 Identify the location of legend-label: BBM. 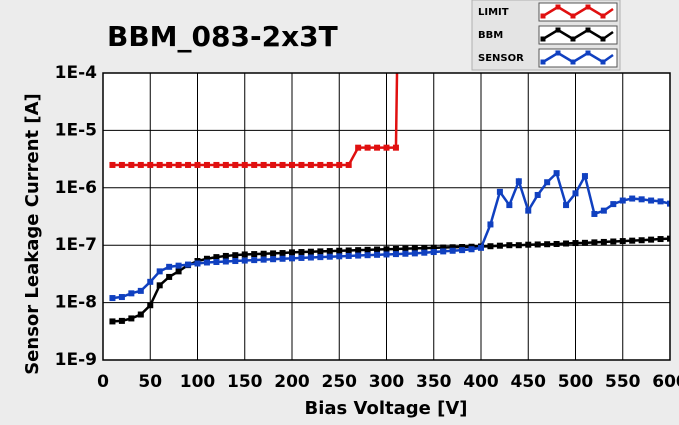
(490, 35).